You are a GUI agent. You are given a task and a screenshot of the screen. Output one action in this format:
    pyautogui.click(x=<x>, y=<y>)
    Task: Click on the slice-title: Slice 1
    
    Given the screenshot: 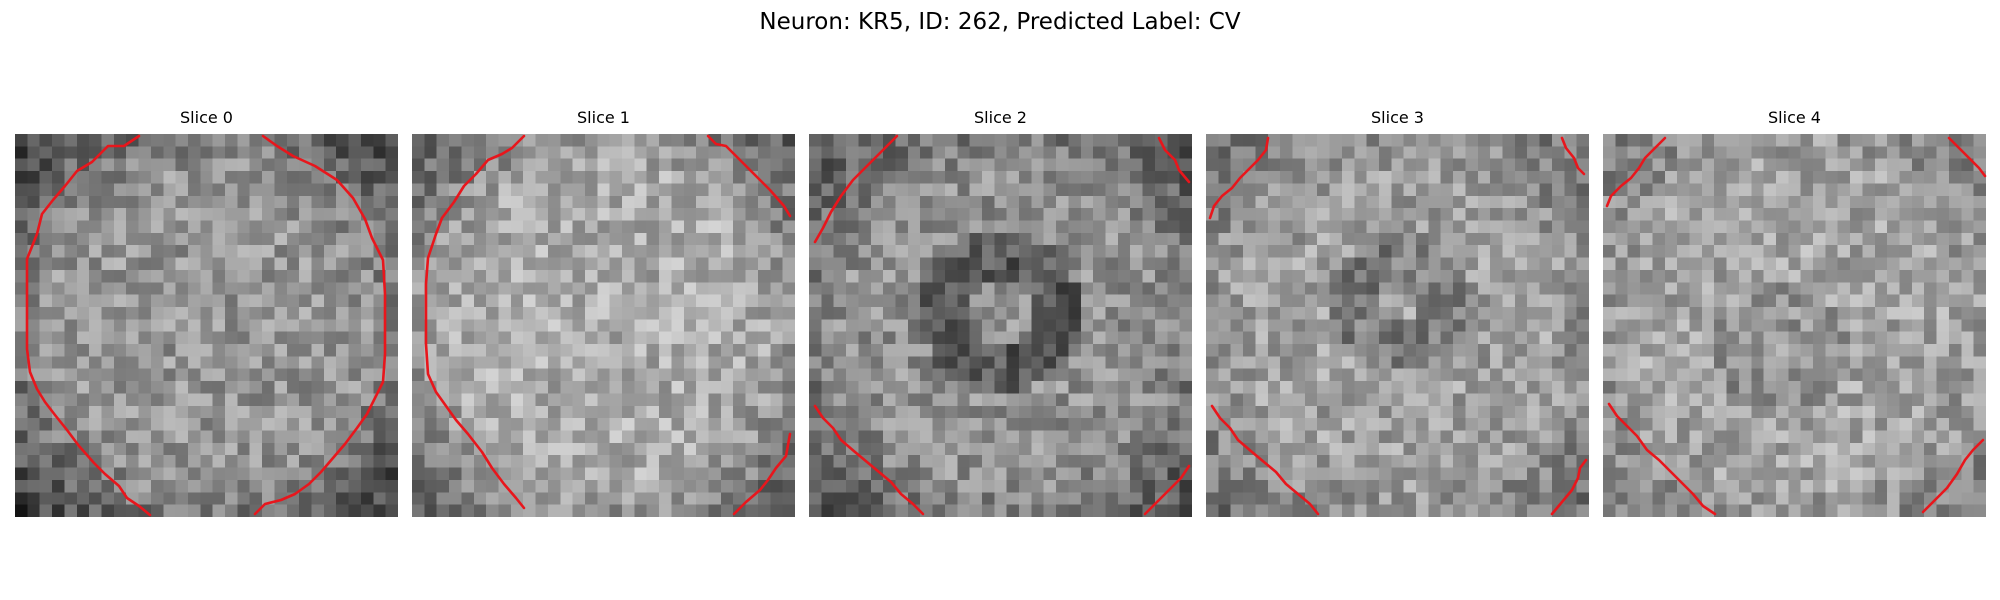 What is the action you would take?
    pyautogui.click(x=603, y=117)
    